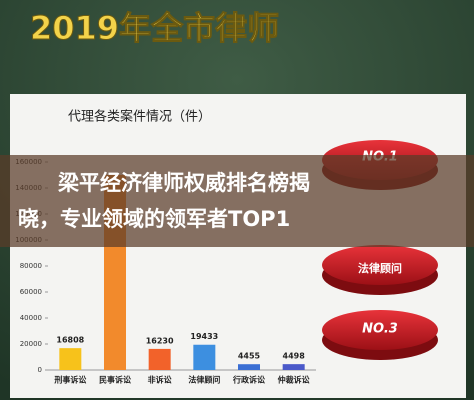 The image size is (474, 400). I want to click on badge-text: NO.3, so click(380, 329).